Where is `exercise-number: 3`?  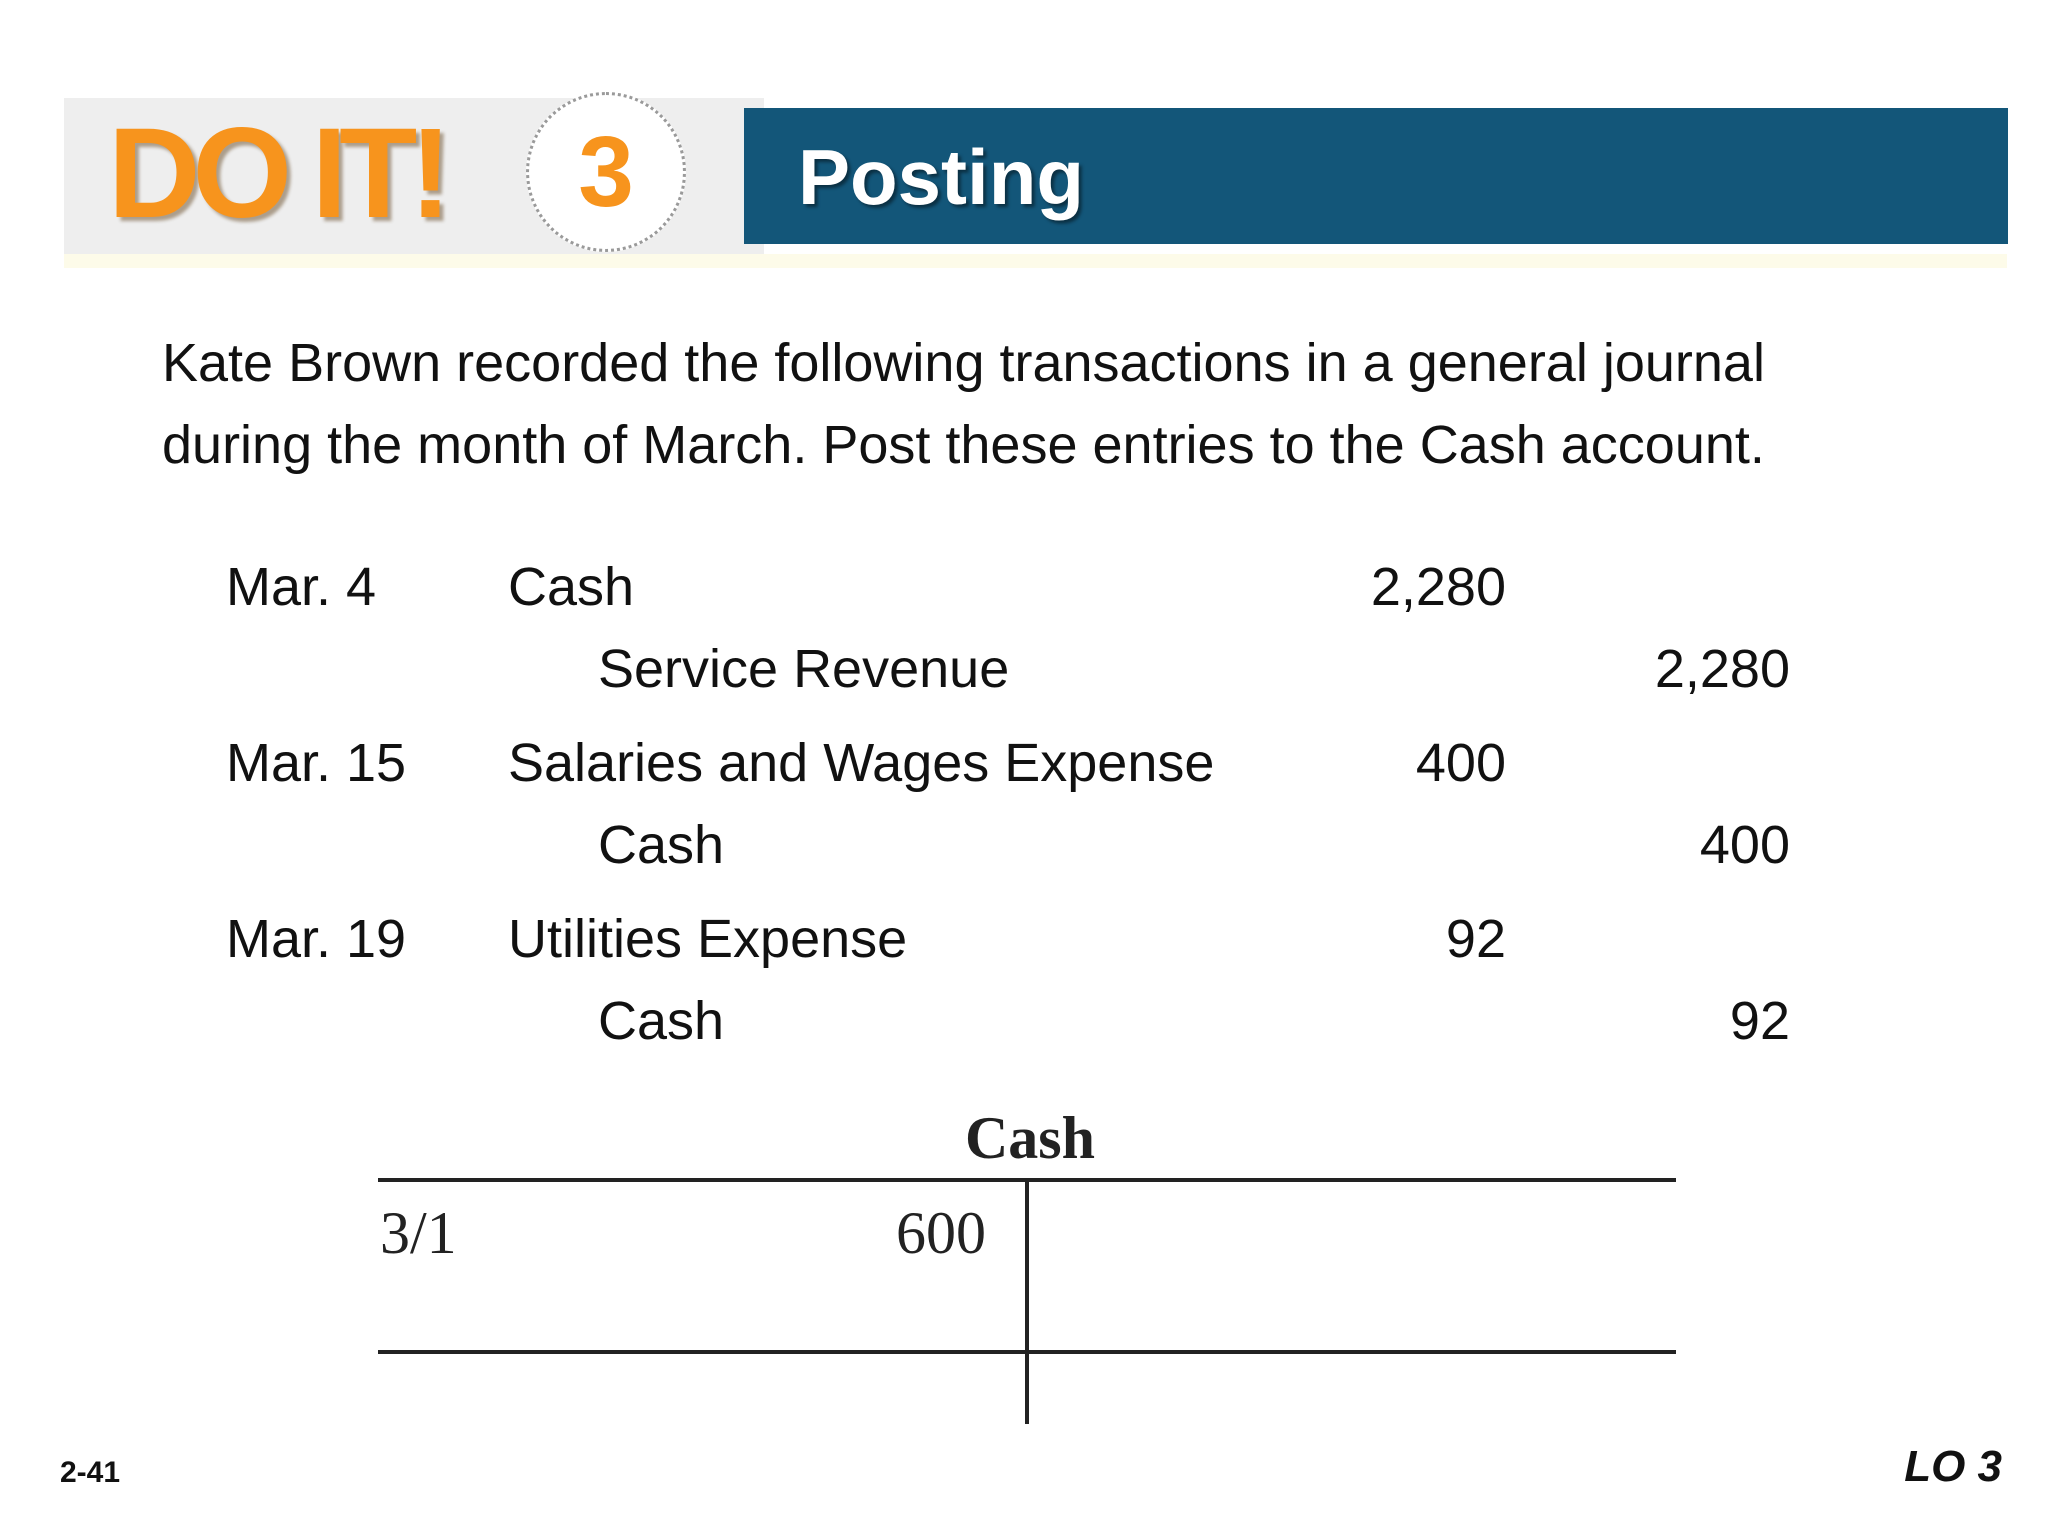
exercise-number: 3 is located at coordinates (606, 172).